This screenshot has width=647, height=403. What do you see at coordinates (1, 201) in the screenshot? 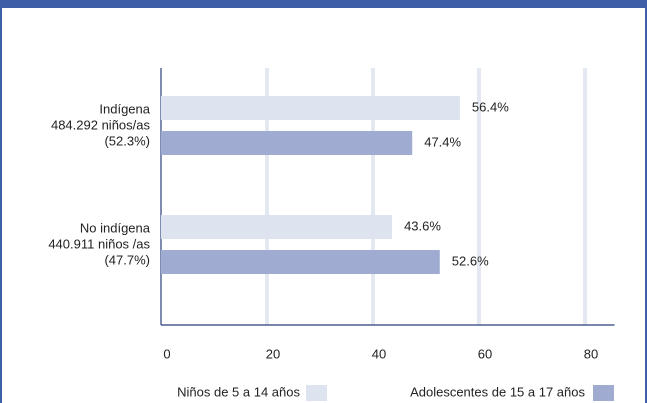
I see `left-border` at bounding box center [1, 201].